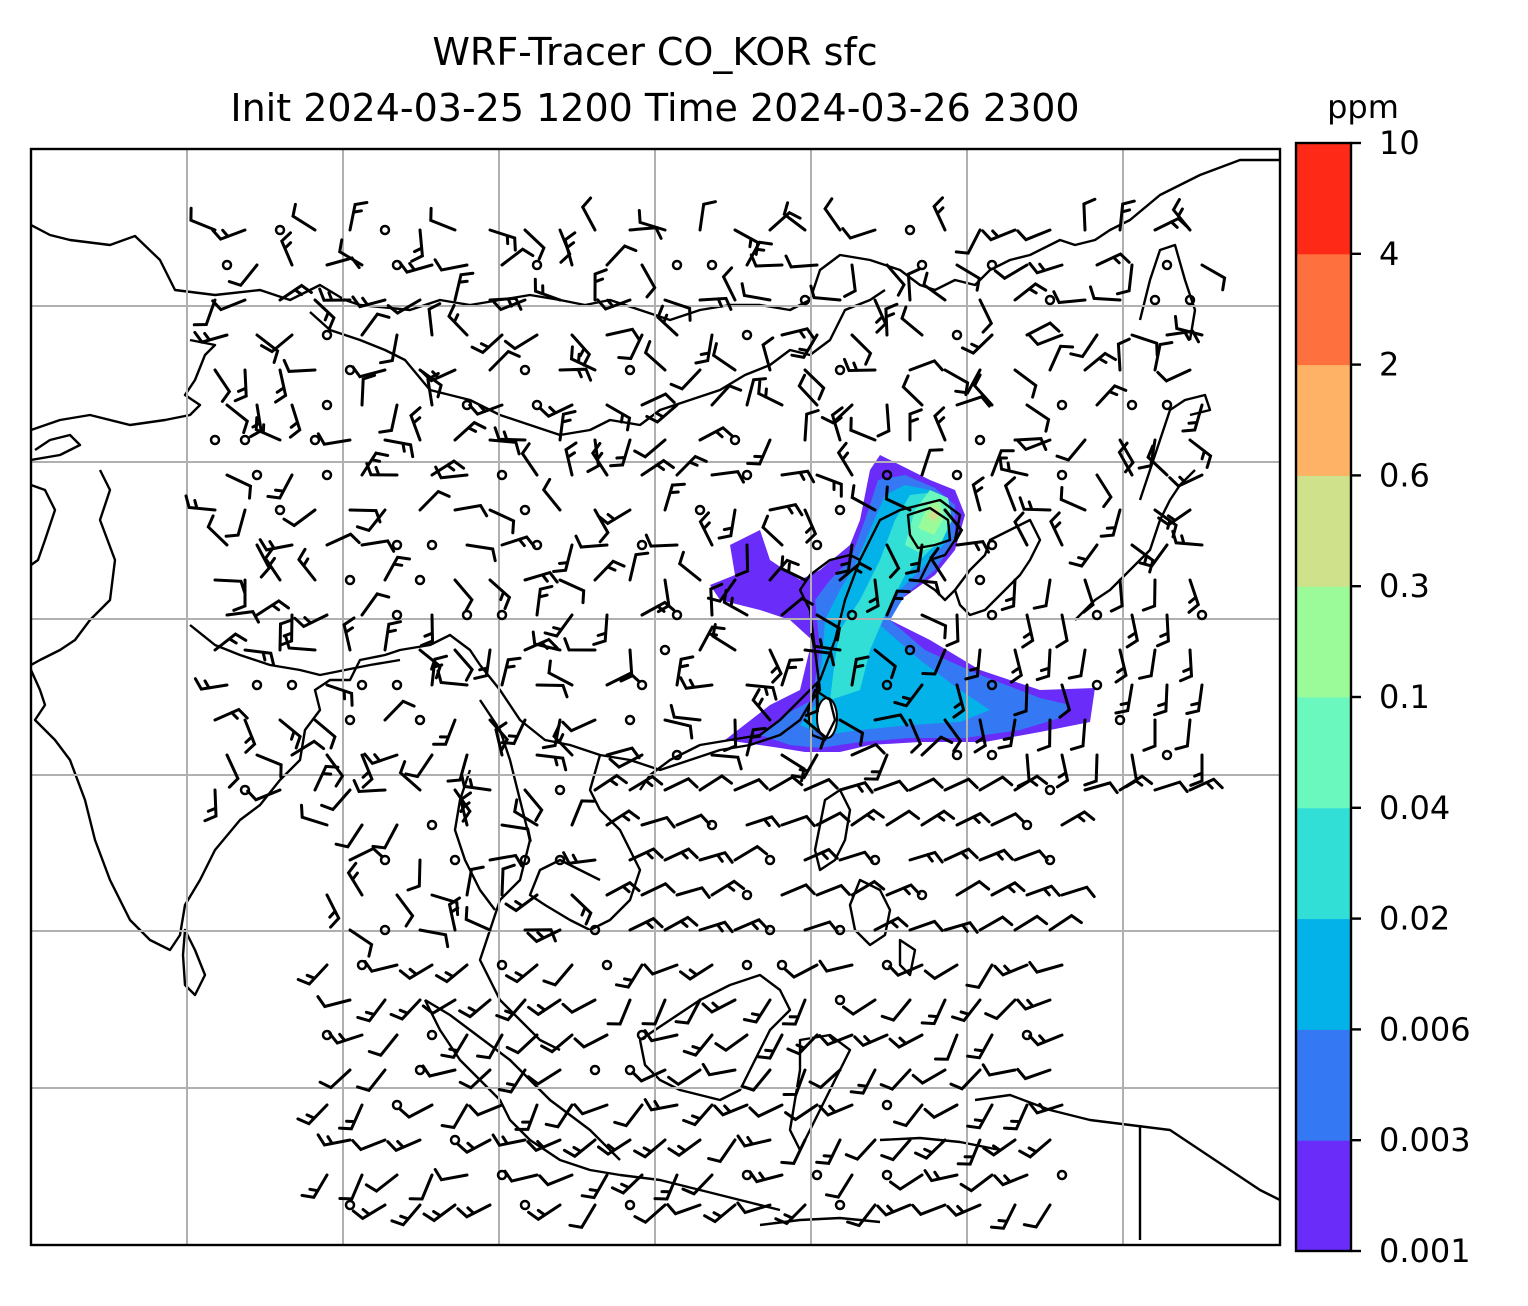  What do you see at coordinates (1425, 1251) in the screenshot?
I see `colorbar-tick-label: 0.001` at bounding box center [1425, 1251].